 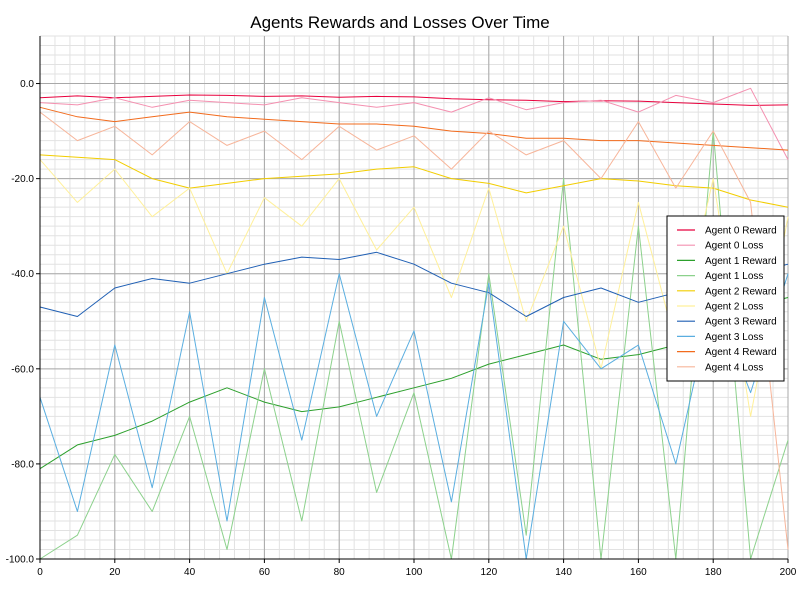 What do you see at coordinates (20, 560) in the screenshot?
I see `y-tick-label: -100.0` at bounding box center [20, 560].